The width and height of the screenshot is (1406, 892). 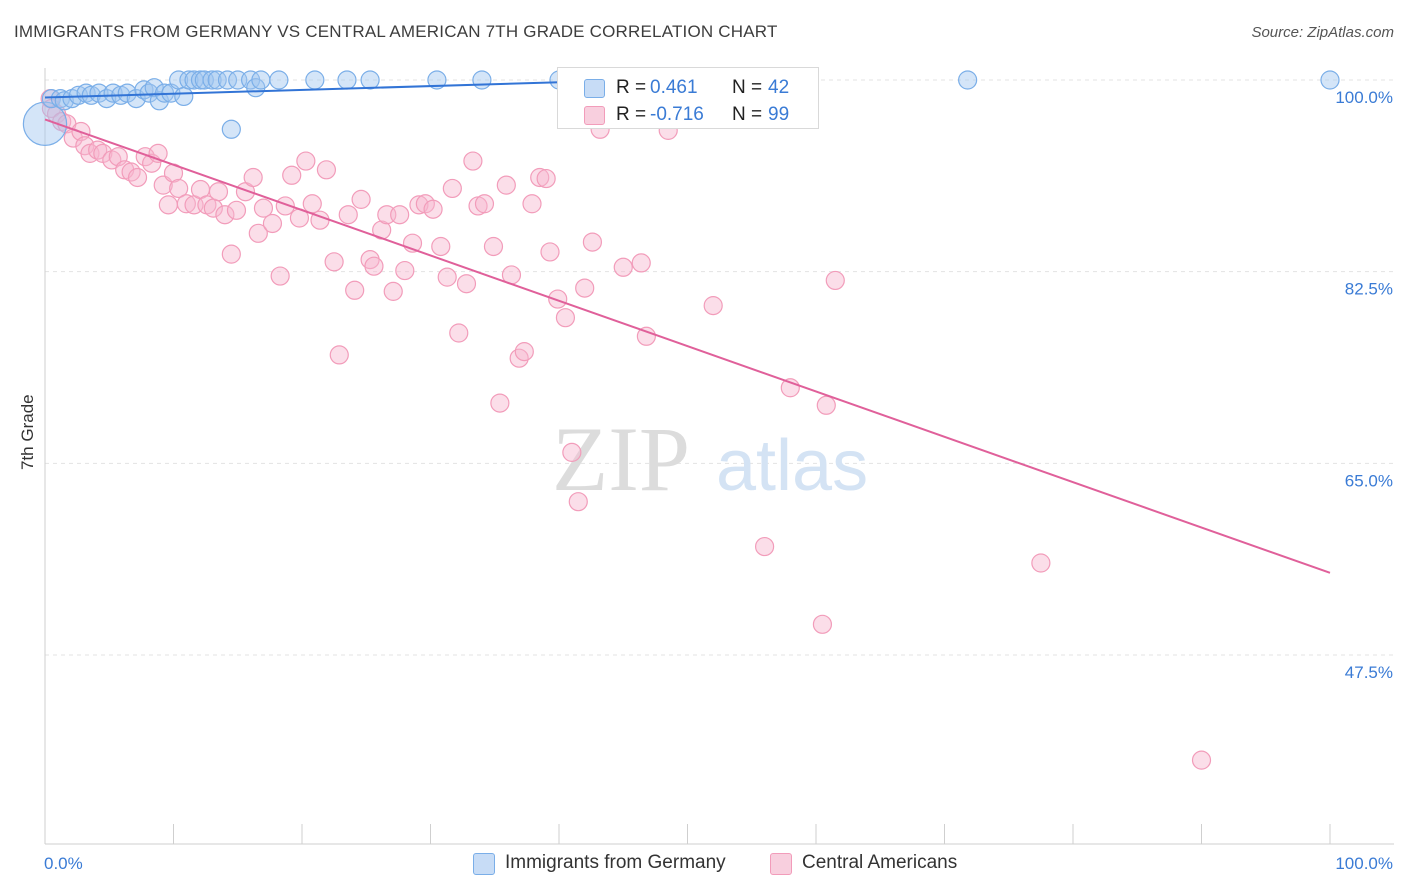 I want to click on legend-label-central-americans: Central Americans, so click(x=880, y=862).